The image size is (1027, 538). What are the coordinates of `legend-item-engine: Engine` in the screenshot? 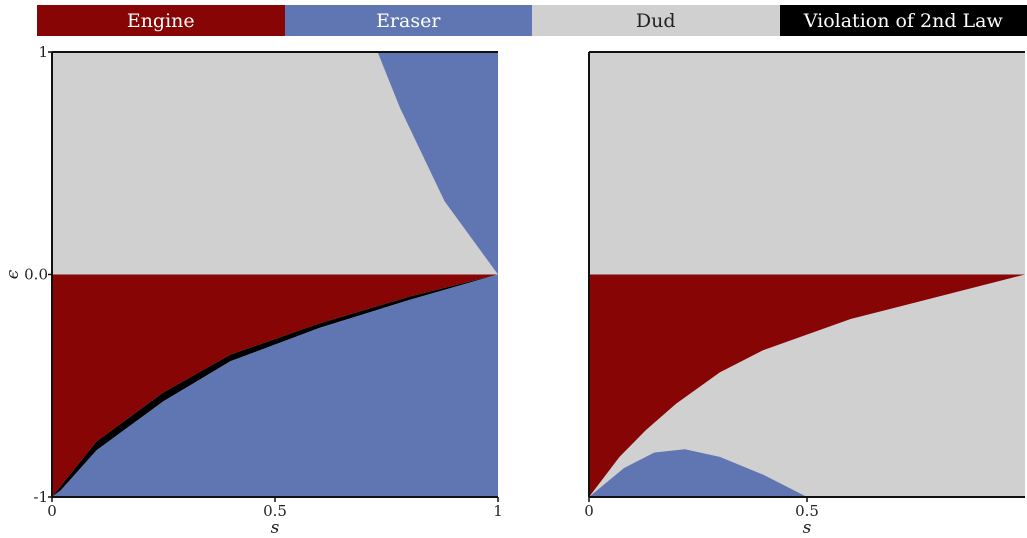 It's located at (161, 20).